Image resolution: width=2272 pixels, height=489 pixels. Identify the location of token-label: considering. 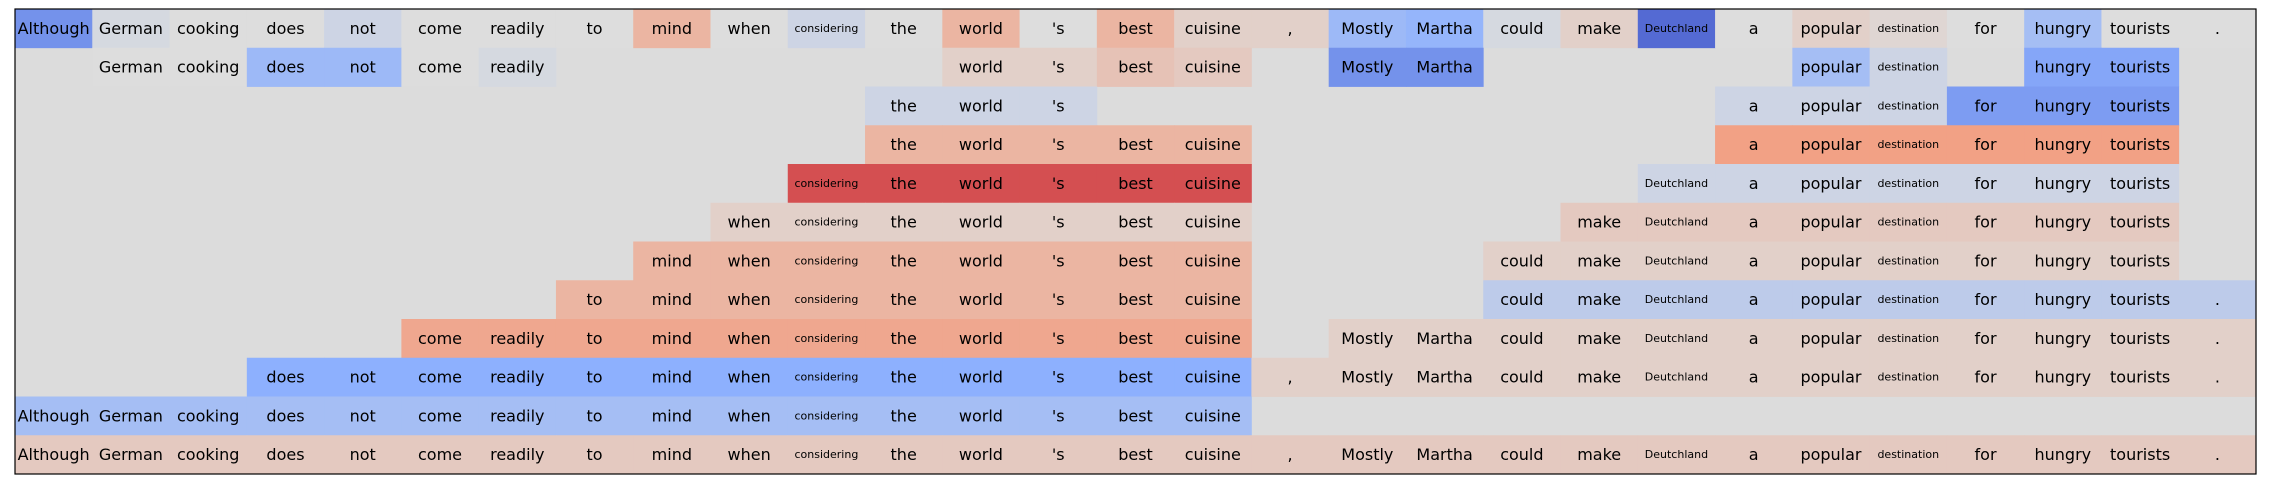
(826, 183).